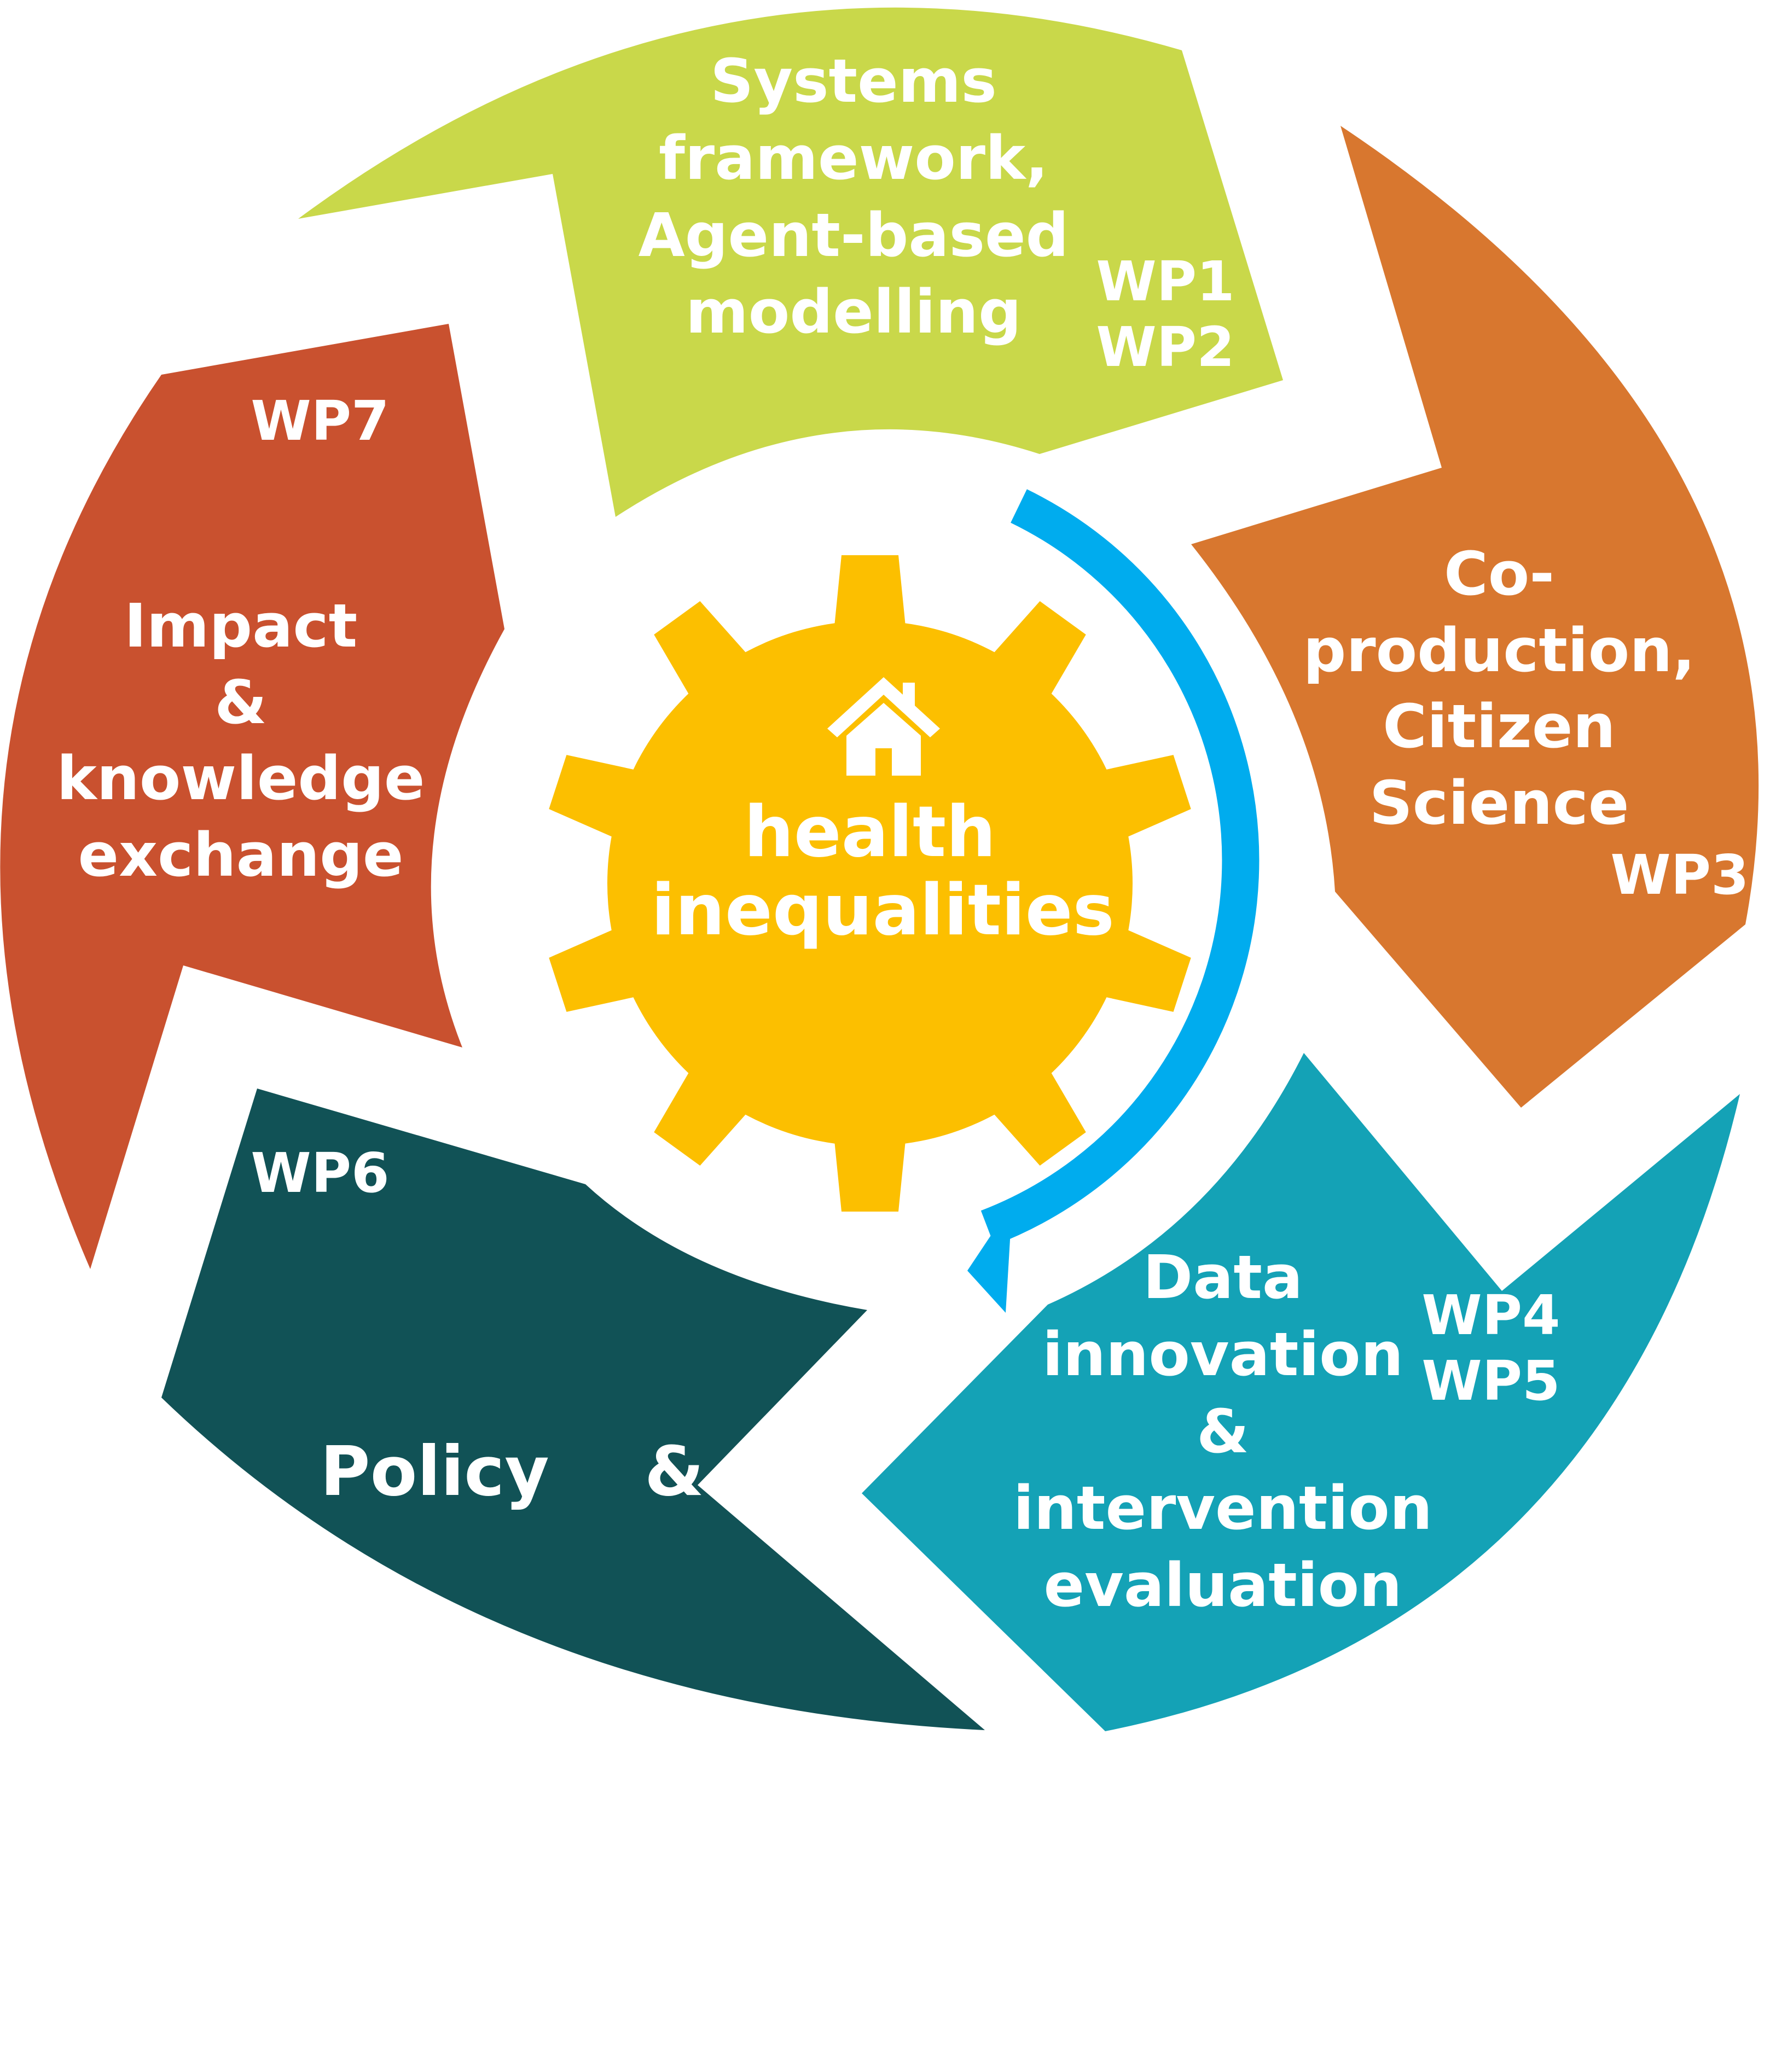 The height and width of the screenshot is (2072, 1770). Describe the element at coordinates (241, 741) in the screenshot. I see `impact-label: Impact & knowledge exchange` at that location.